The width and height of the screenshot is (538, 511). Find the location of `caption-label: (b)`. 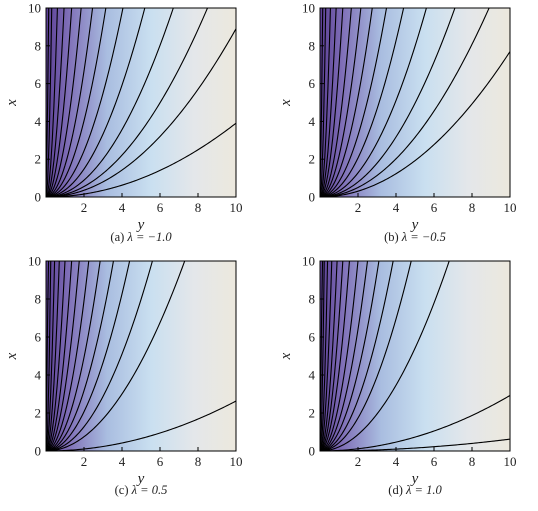

caption-label: (b) is located at coordinates (393, 237).